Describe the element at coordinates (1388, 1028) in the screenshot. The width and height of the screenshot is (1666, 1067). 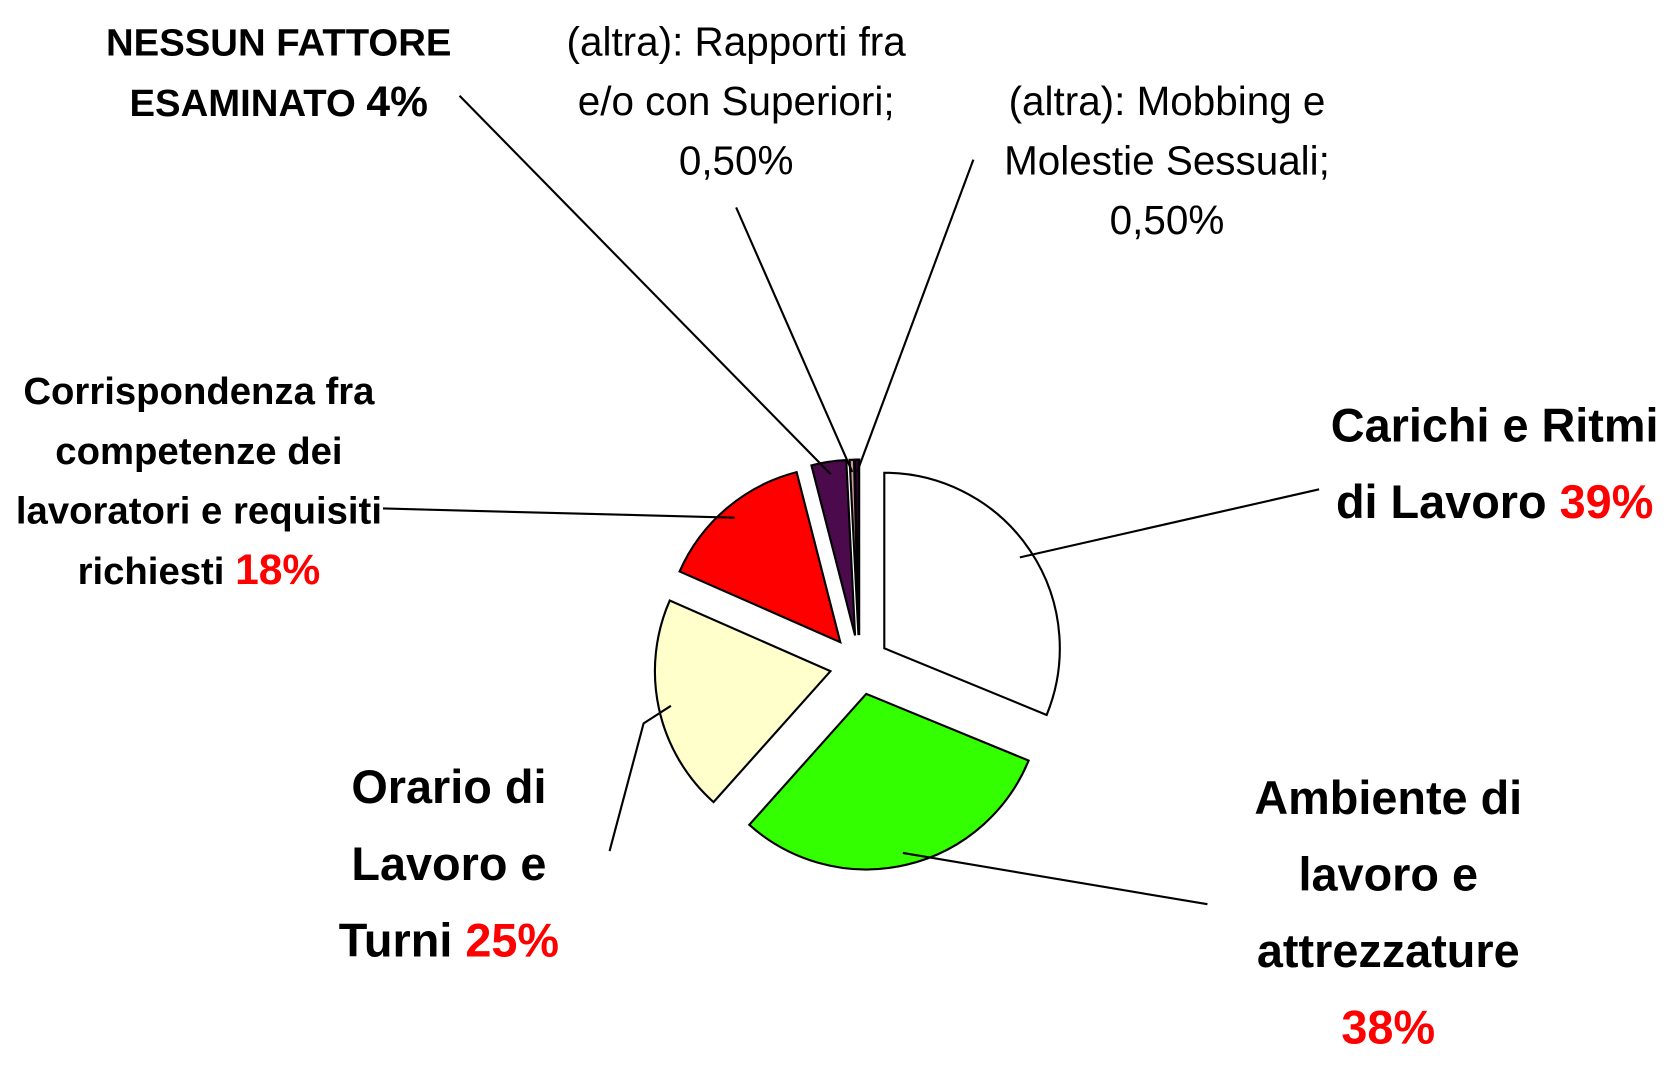
I see `value-label: 38%` at that location.